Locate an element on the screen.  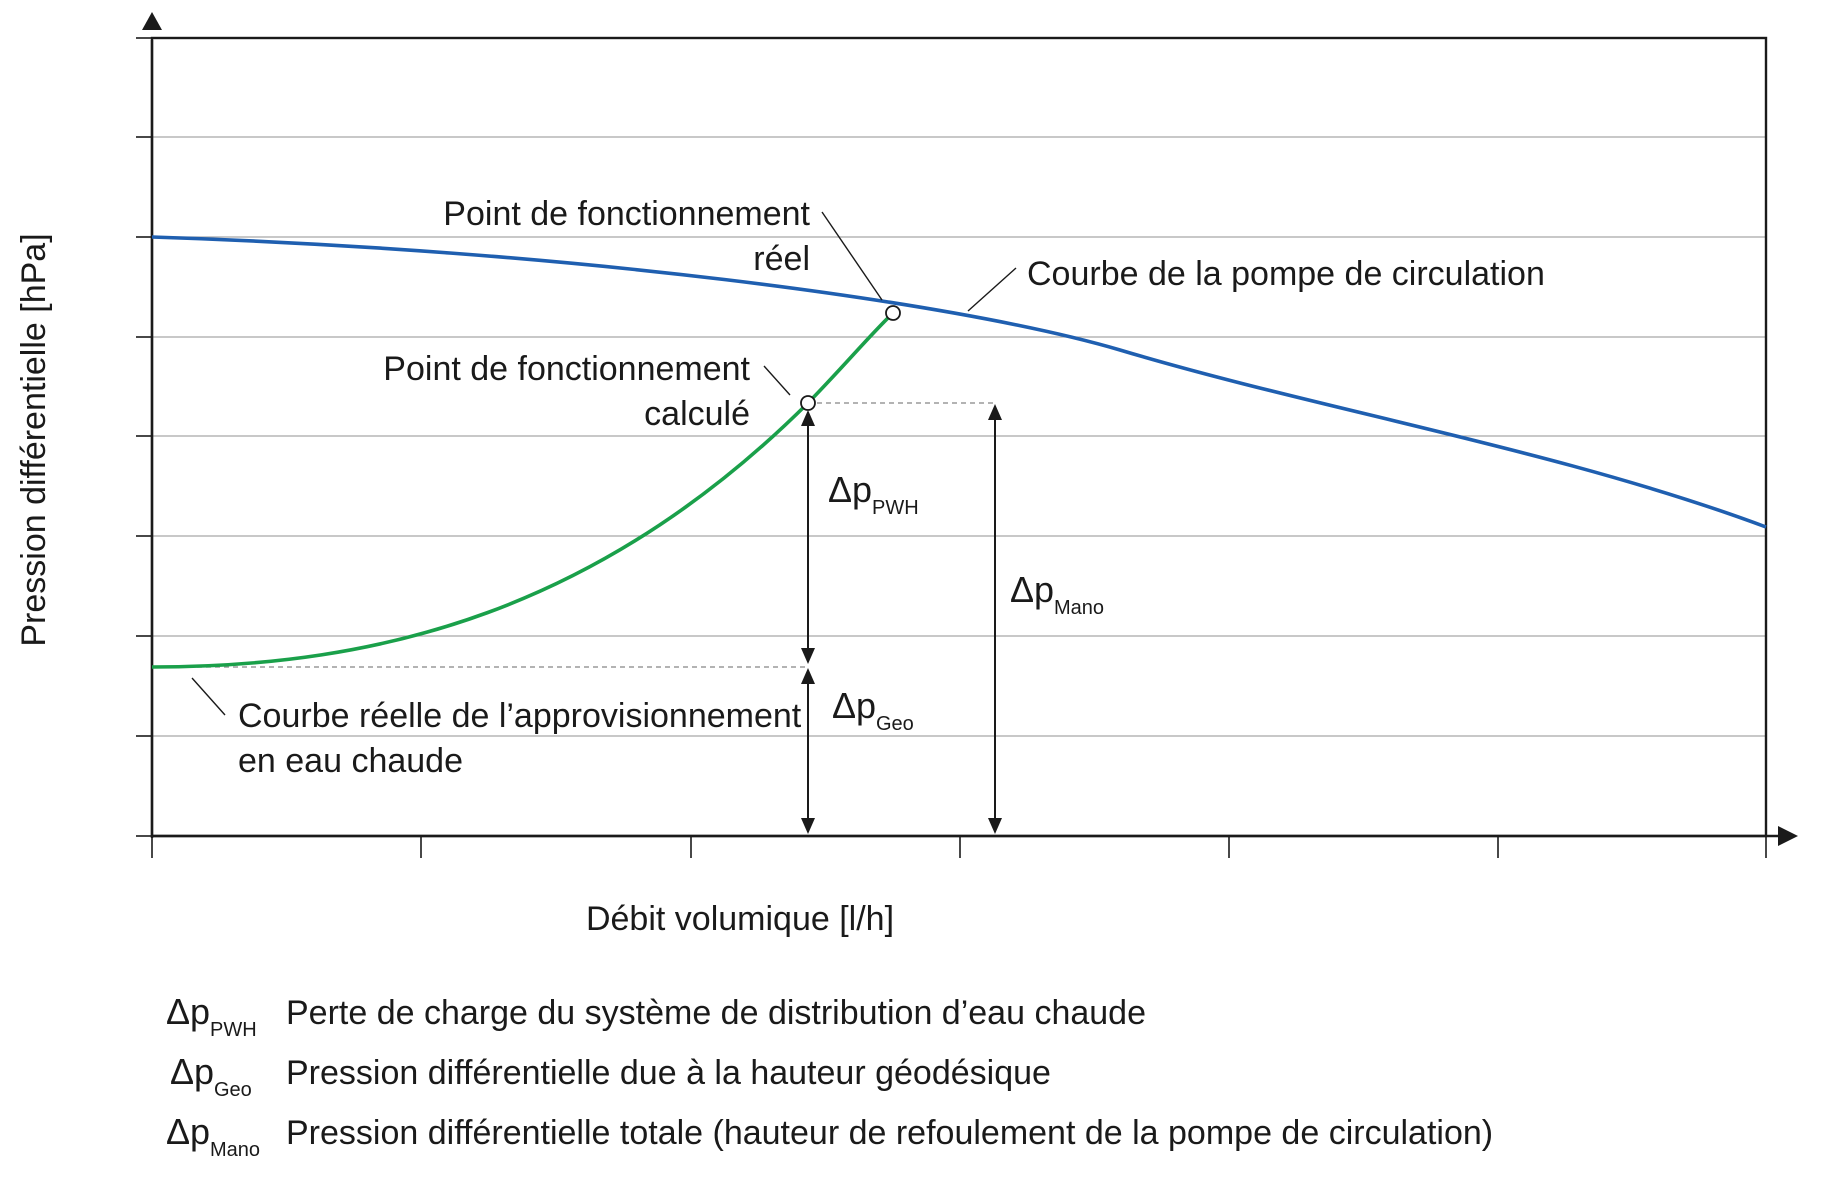
real-point-leader-line is located at coordinates (852, 256).